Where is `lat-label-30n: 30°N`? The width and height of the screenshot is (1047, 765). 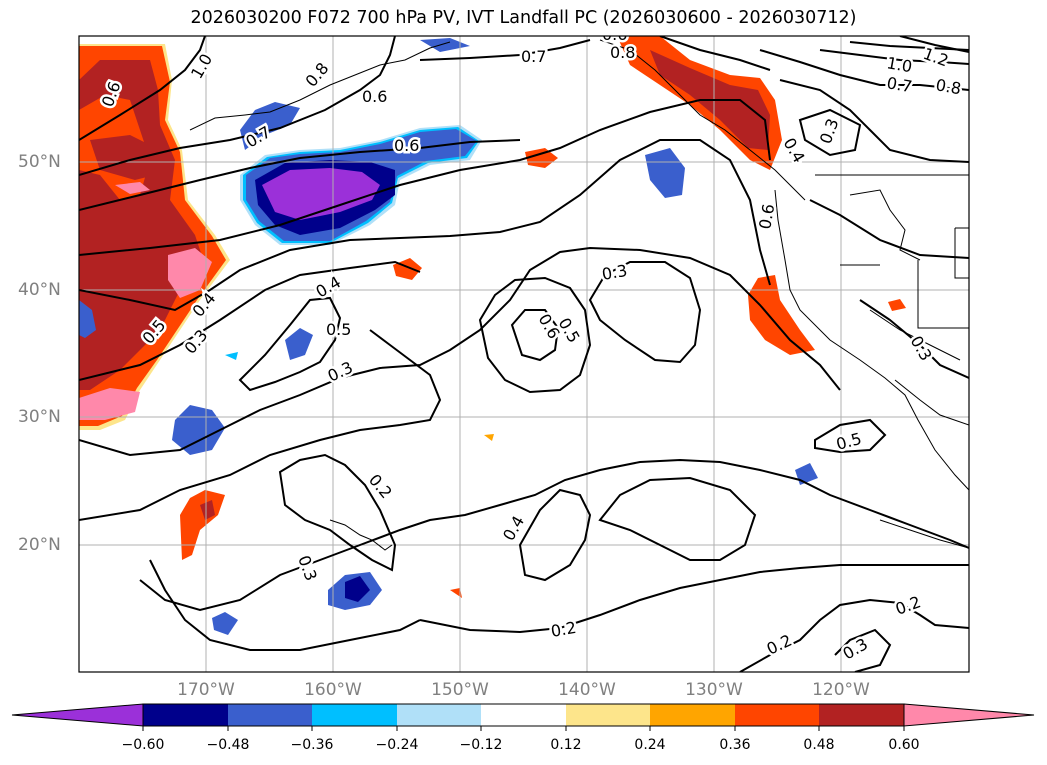
lat-label-30n: 30°N is located at coordinates (39, 417).